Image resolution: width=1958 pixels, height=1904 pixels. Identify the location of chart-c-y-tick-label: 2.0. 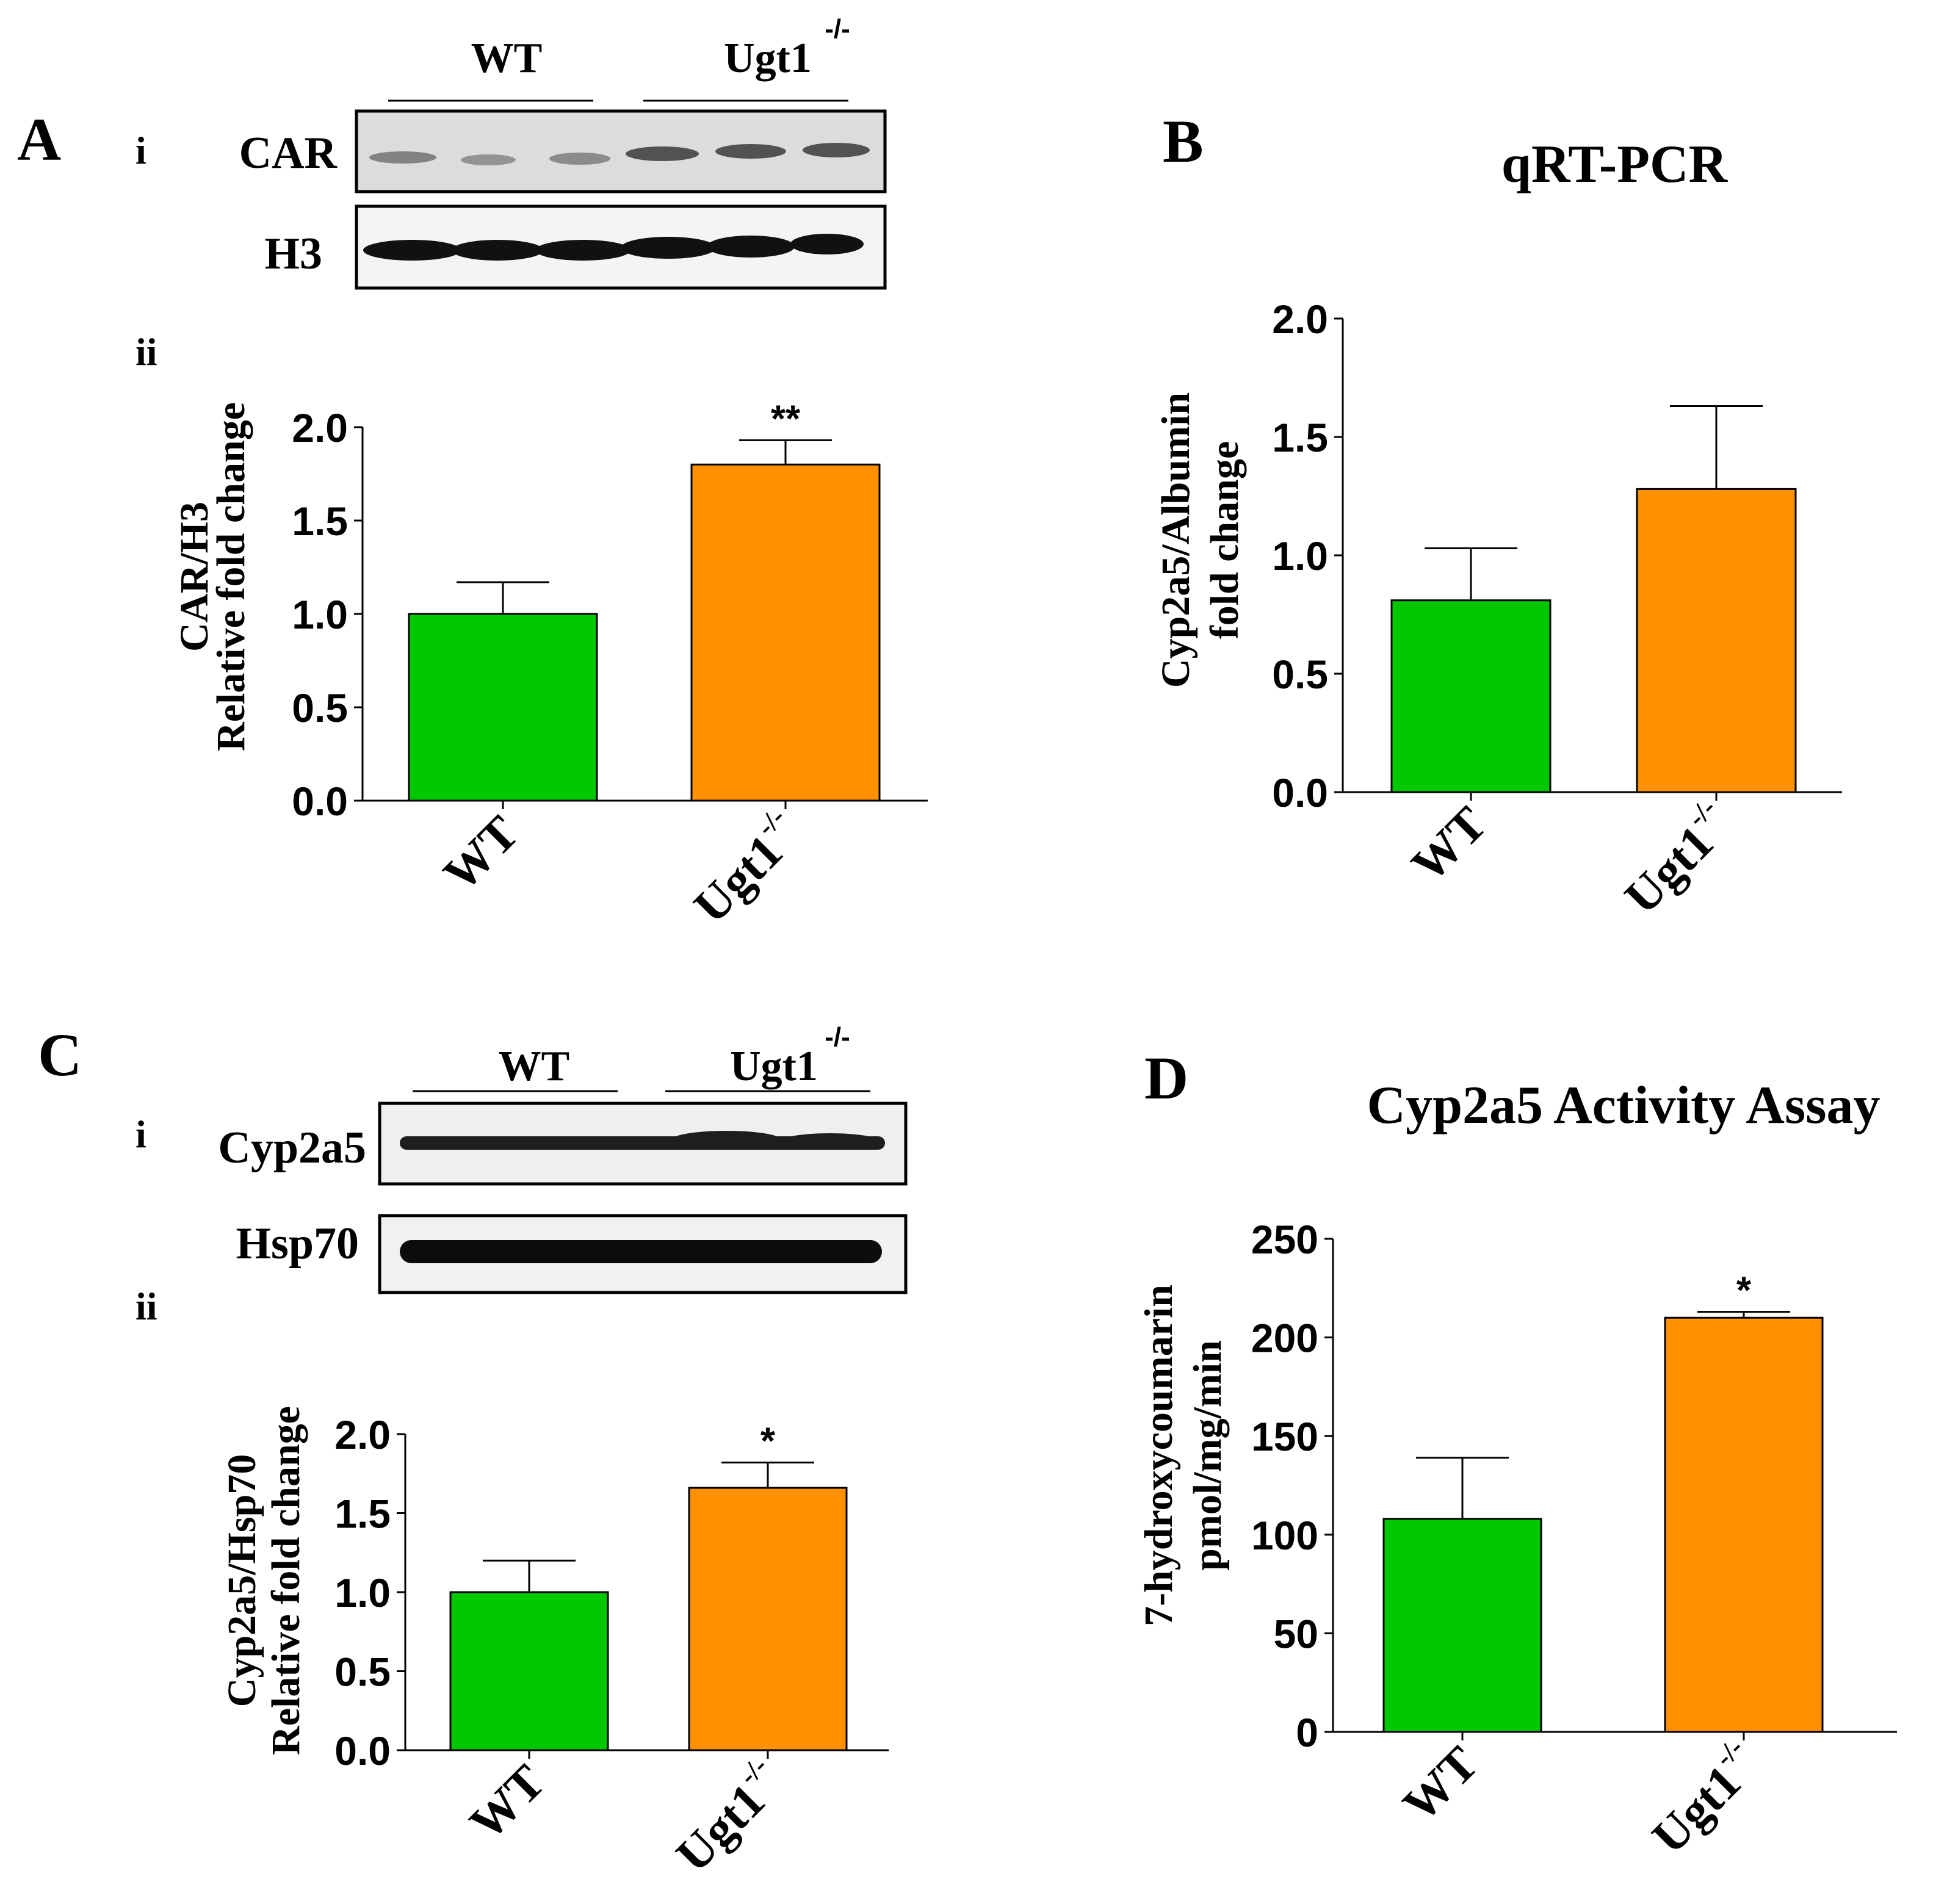
(362, 1435).